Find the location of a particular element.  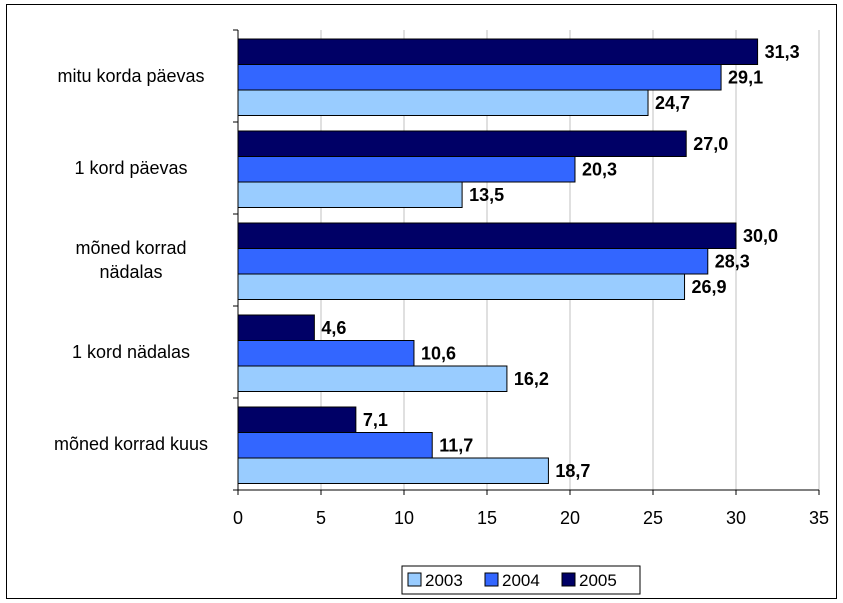

x-tick-label: 10 is located at coordinates (404, 518).